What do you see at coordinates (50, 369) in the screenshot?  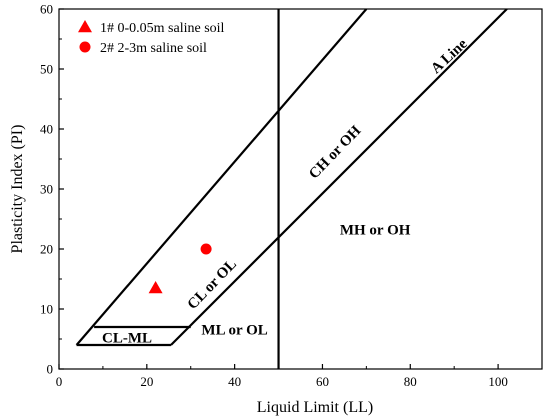 I see `y-tick-label: 0` at bounding box center [50, 369].